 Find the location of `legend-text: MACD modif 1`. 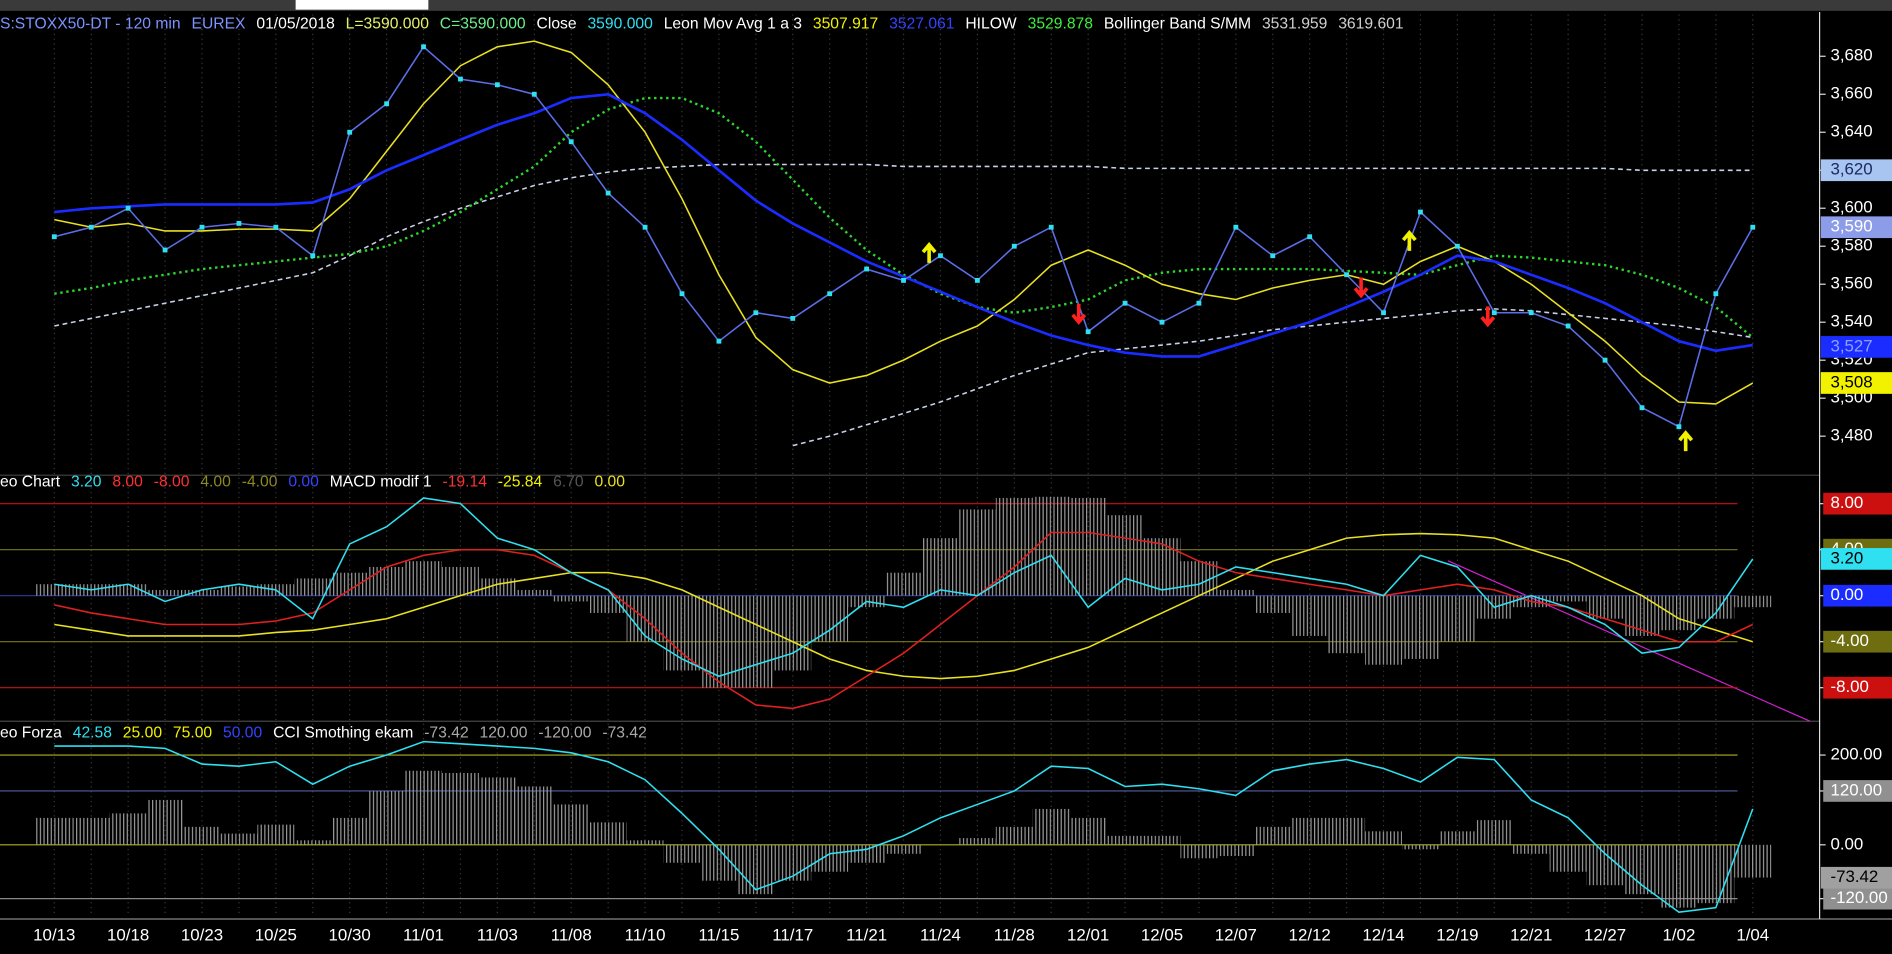

legend-text: MACD modif 1 is located at coordinates (381, 482).